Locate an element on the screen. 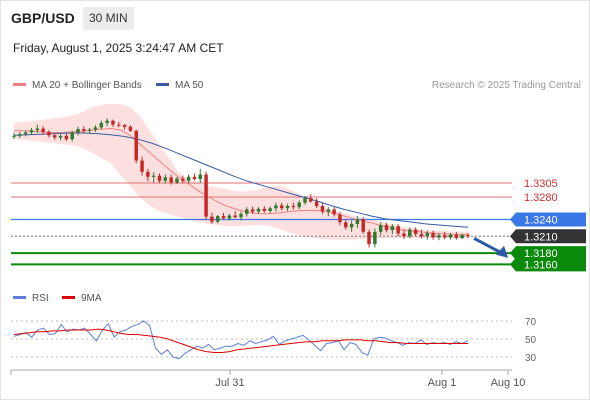 This screenshot has height=400, width=590. level-label-resistance-1: 1.3280 is located at coordinates (541, 198).